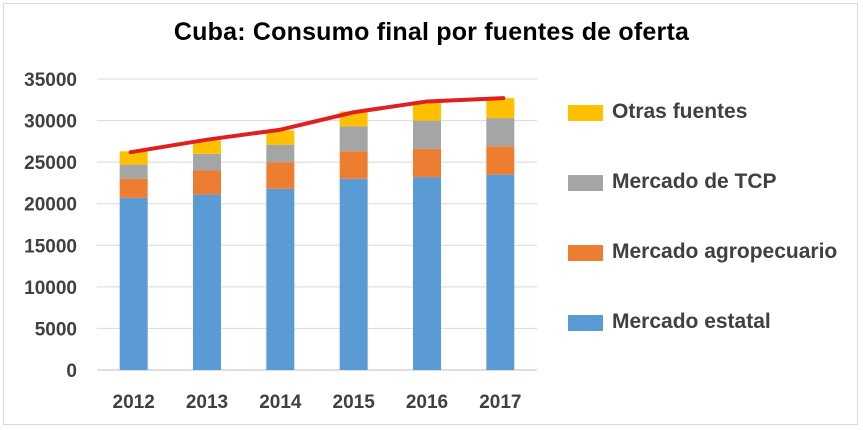 This screenshot has width=863, height=430. Describe the element at coordinates (50, 205) in the screenshot. I see `y-tick-label: 20000` at that location.